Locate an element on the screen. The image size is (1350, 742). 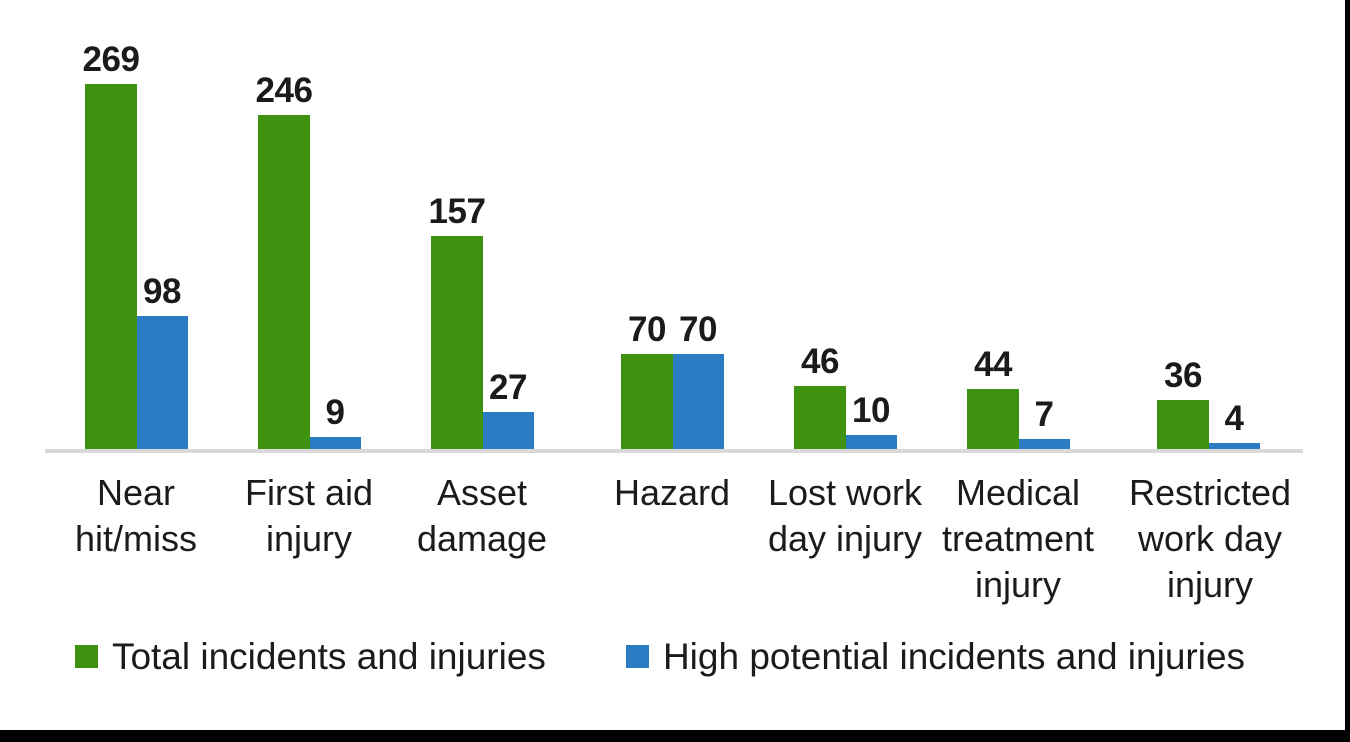
category-label-asset-damage: Asset damage is located at coordinates (482, 516).